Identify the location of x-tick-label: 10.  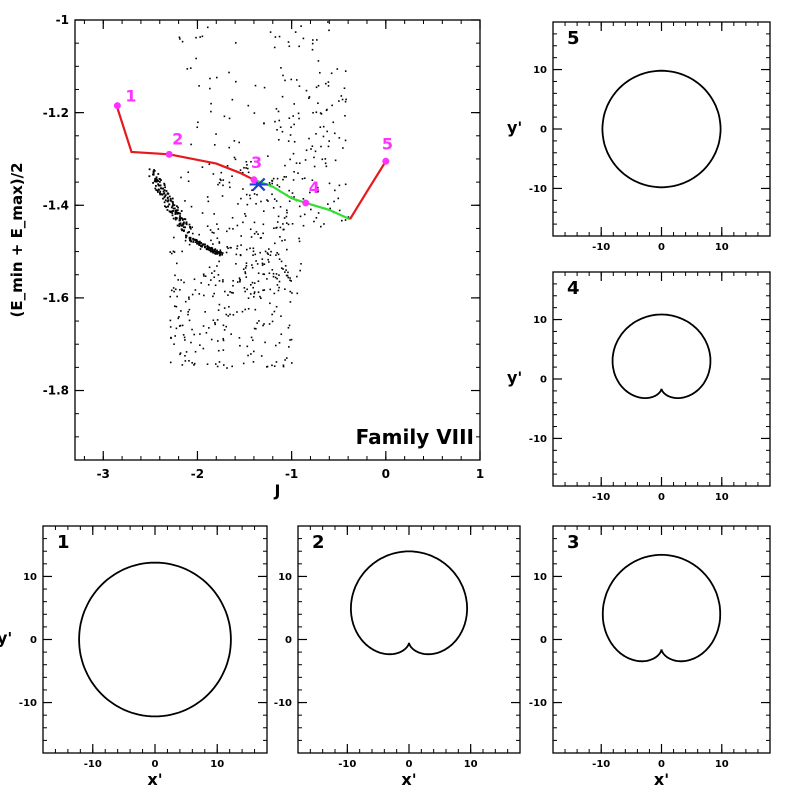
(722, 497).